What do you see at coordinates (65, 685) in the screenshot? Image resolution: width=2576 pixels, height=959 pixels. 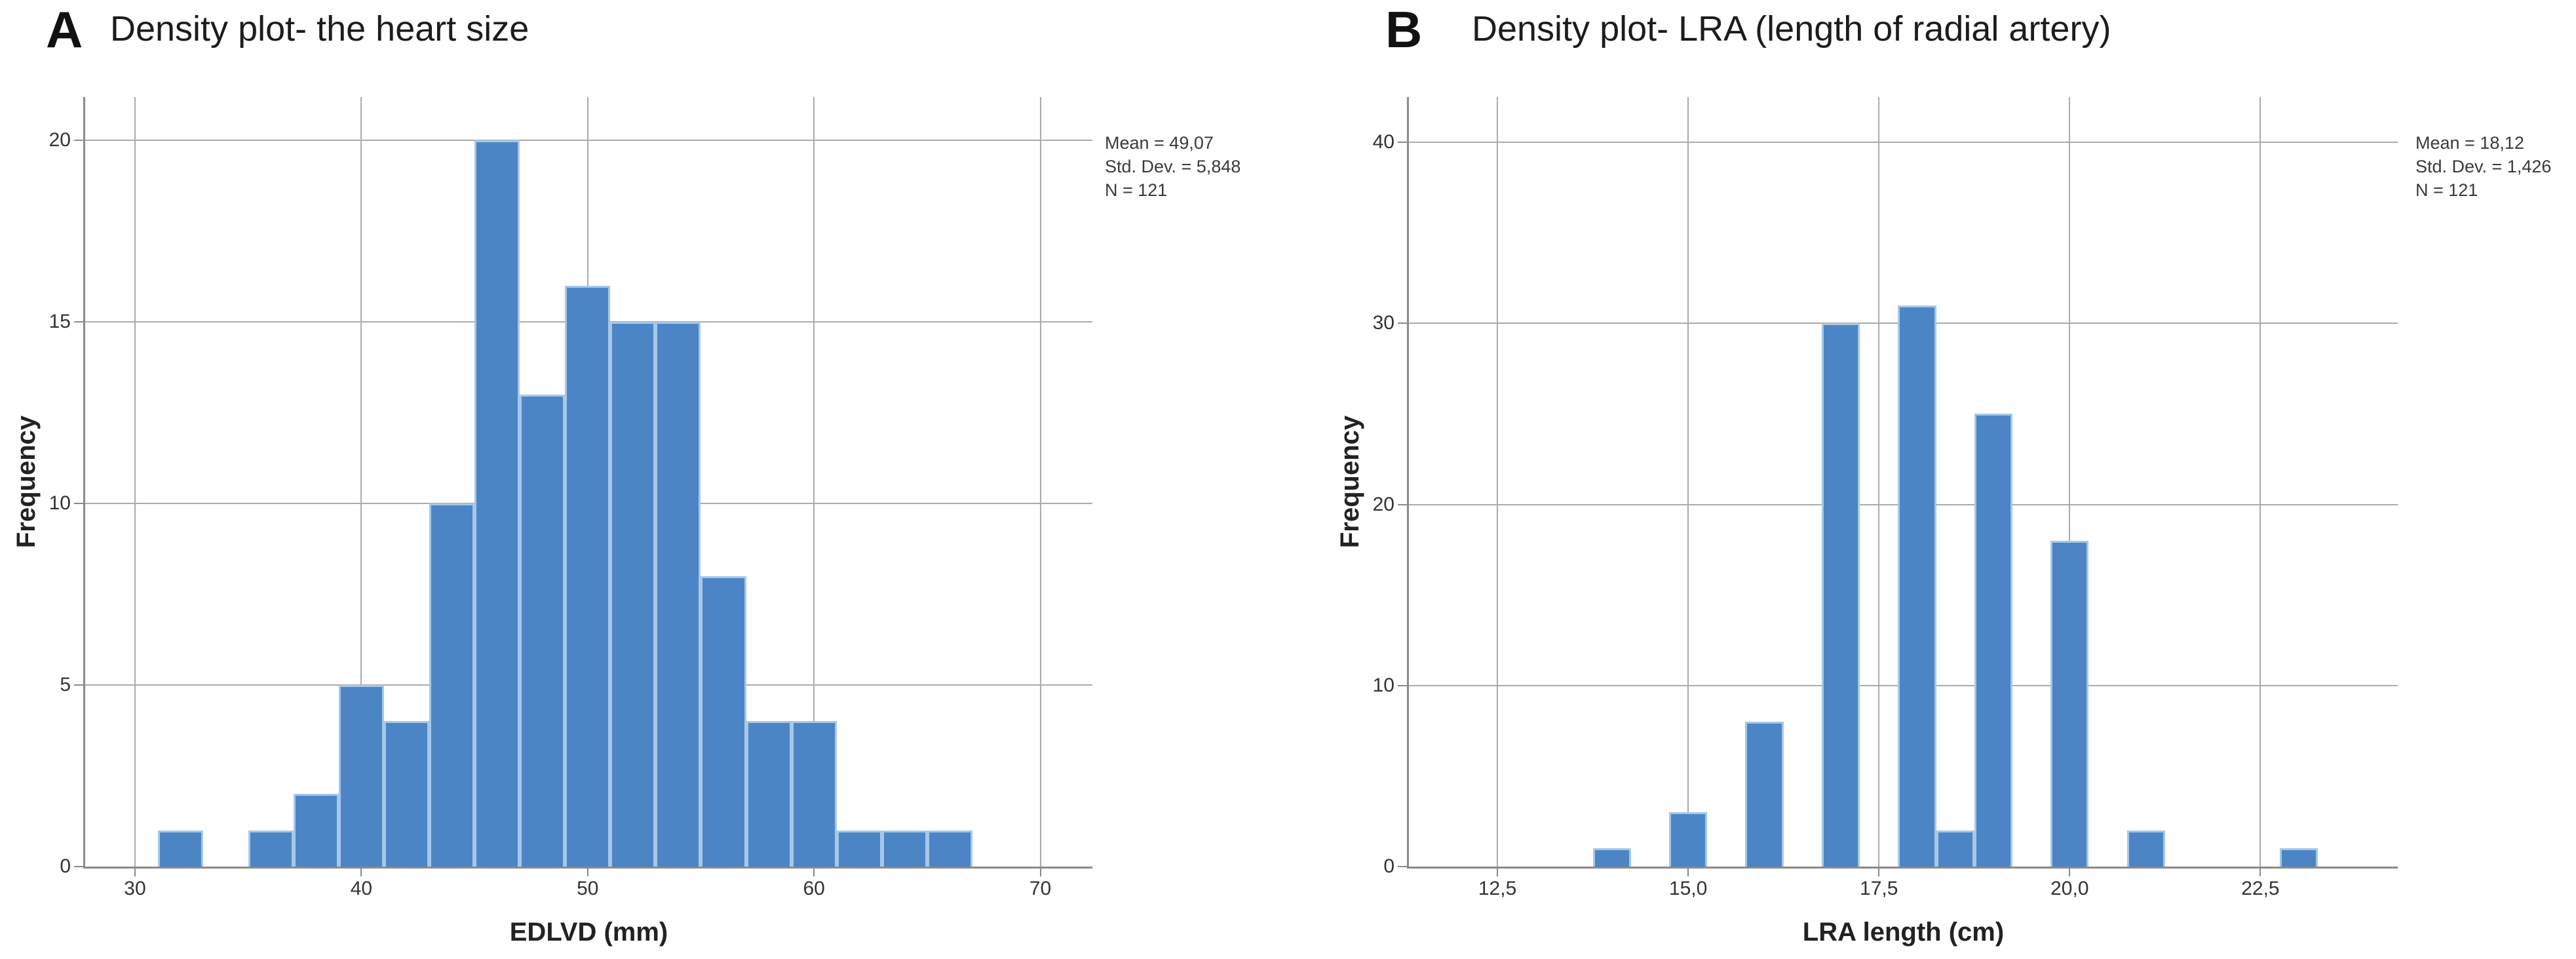 I see `y-tick-label: 5` at bounding box center [65, 685].